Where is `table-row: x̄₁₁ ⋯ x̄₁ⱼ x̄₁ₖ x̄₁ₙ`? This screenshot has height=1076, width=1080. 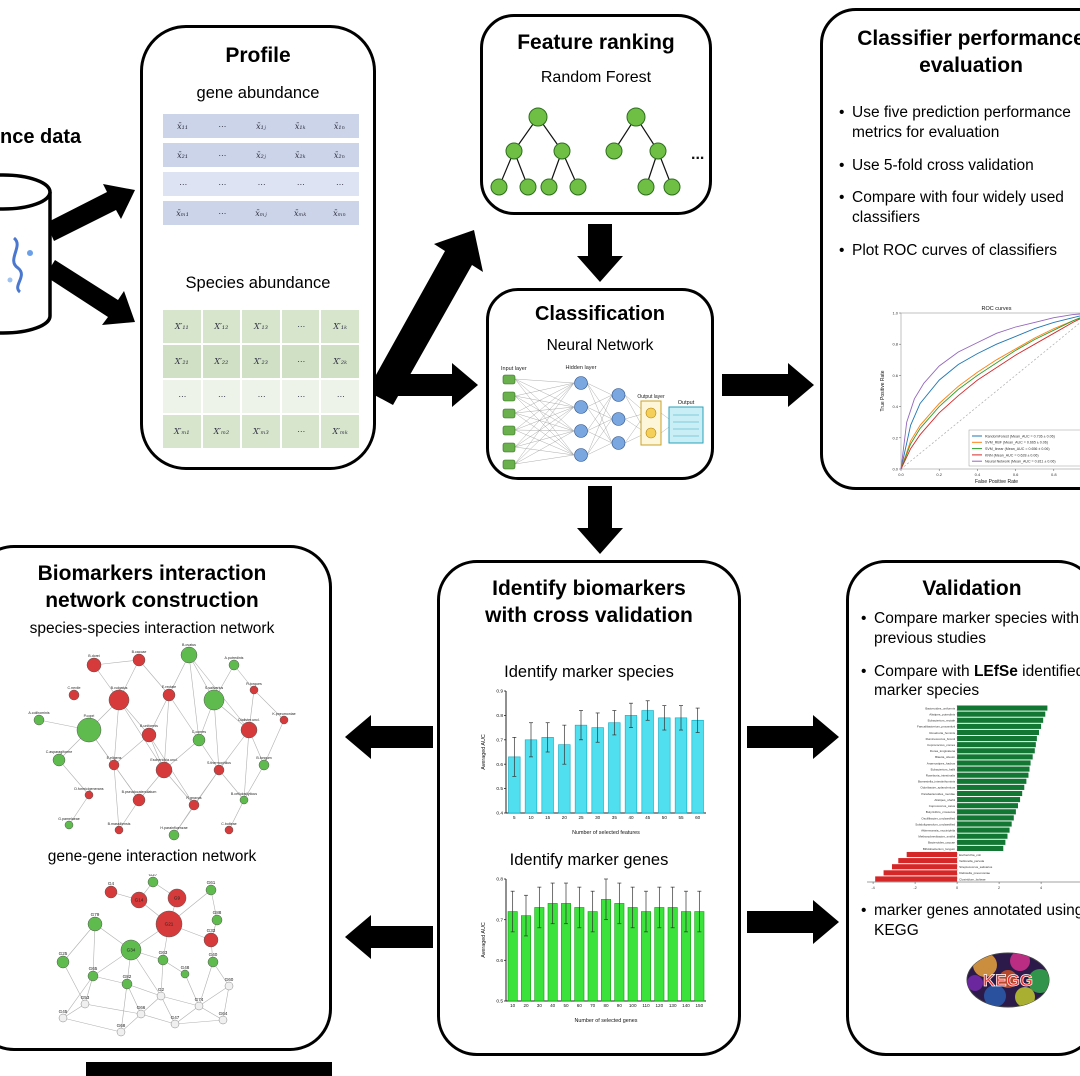 table-row: x̄₁₁ ⋯ x̄₁ⱼ x̄₁ₖ x̄₁ₙ is located at coordinates (261, 126).